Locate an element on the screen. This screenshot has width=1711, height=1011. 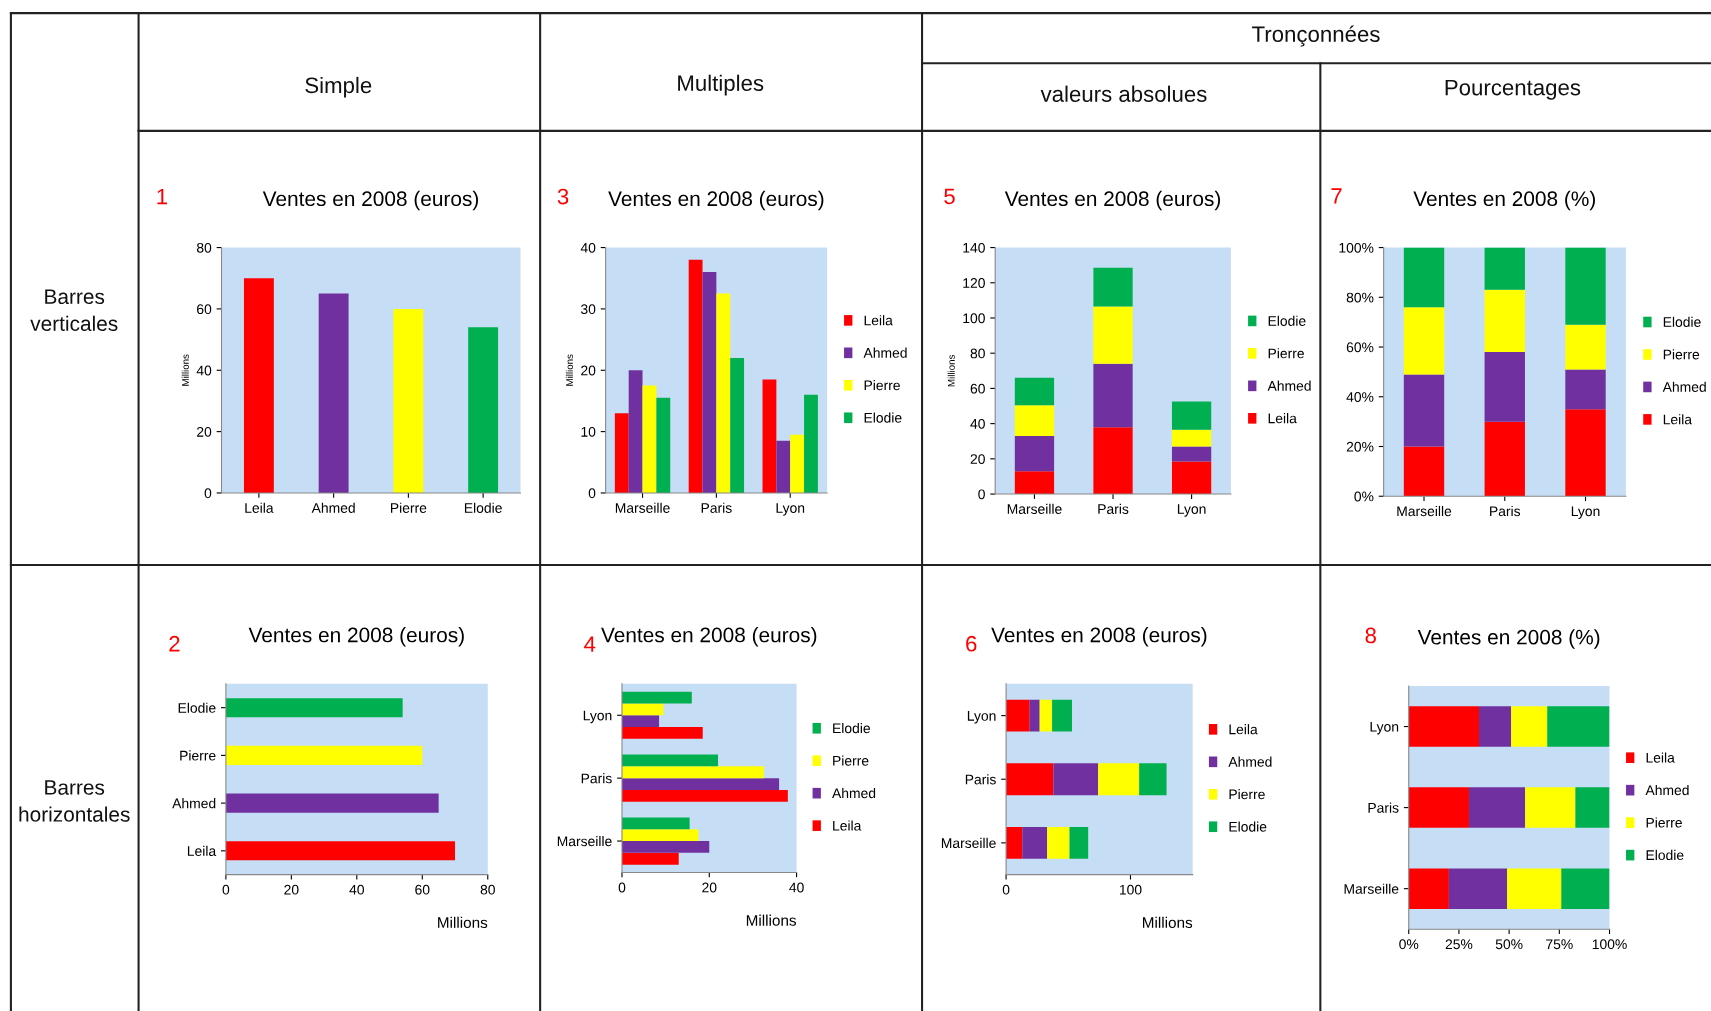
text: 5 is located at coordinates (949, 196).